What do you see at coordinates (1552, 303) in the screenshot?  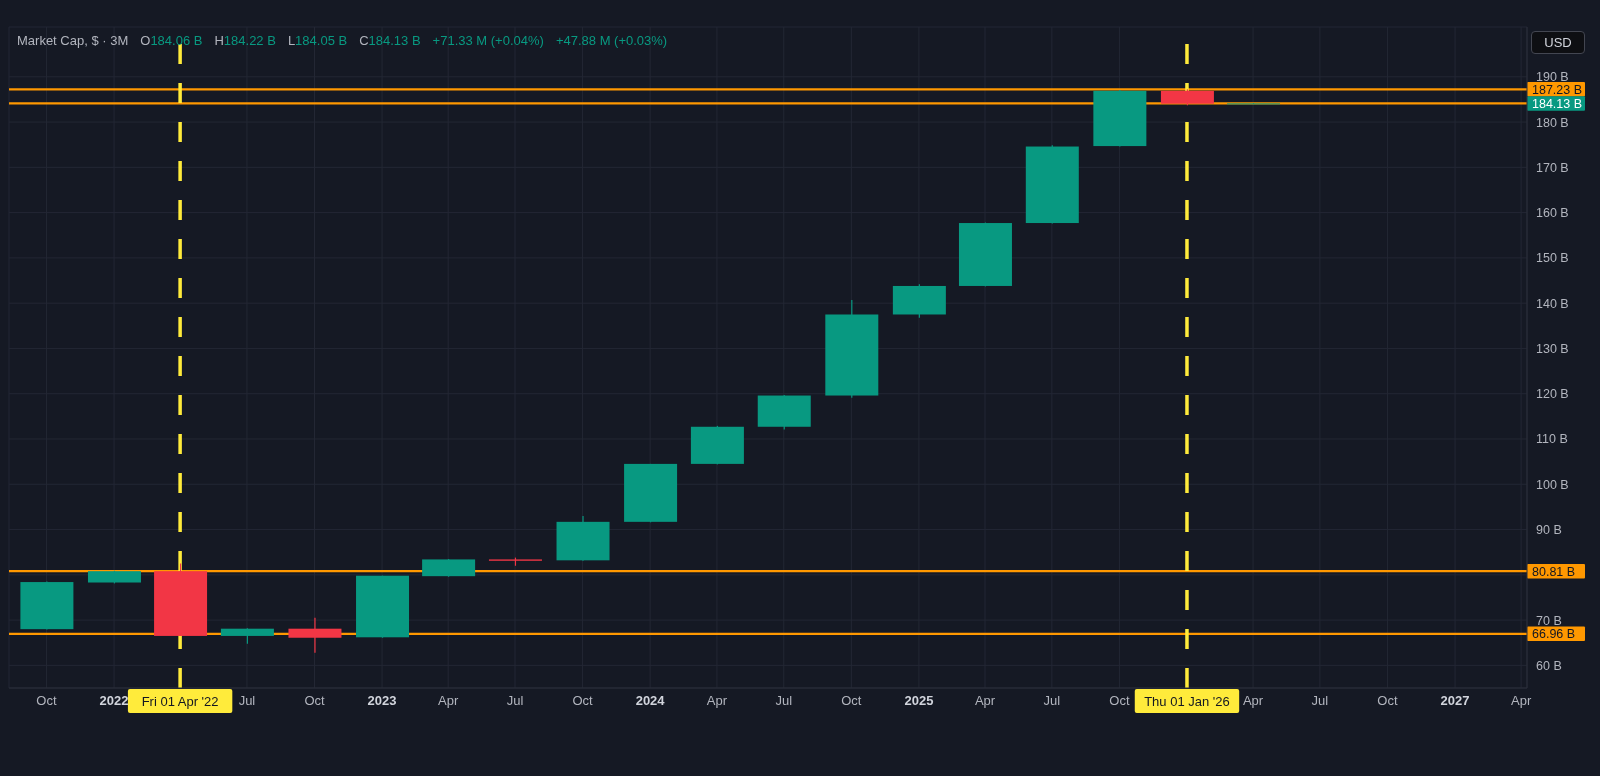 I see `y-tick-label: 140 B` at bounding box center [1552, 303].